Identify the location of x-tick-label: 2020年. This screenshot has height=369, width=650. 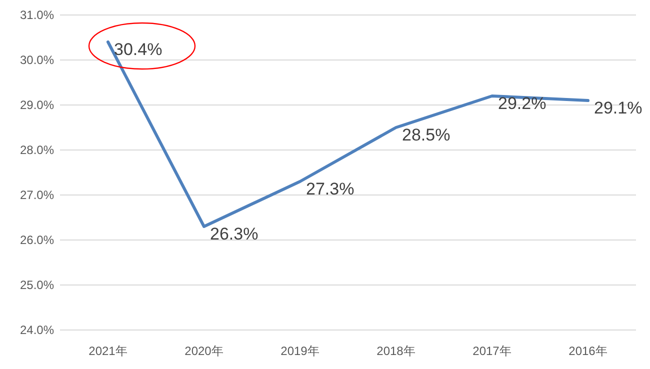
(204, 351).